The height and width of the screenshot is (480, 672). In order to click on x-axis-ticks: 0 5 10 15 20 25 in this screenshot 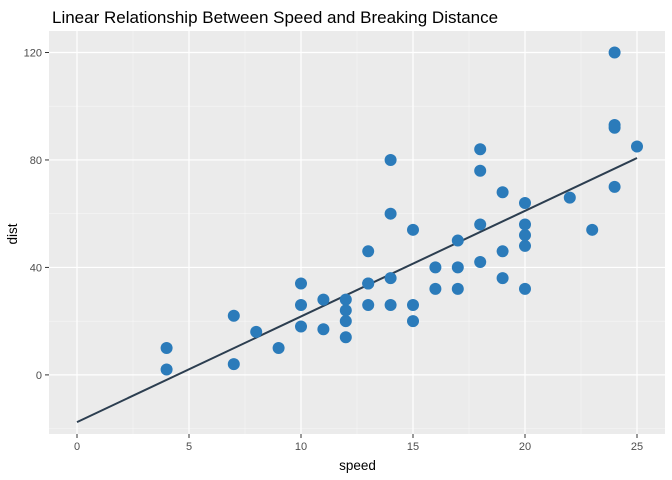, I will do `click(358, 443)`.